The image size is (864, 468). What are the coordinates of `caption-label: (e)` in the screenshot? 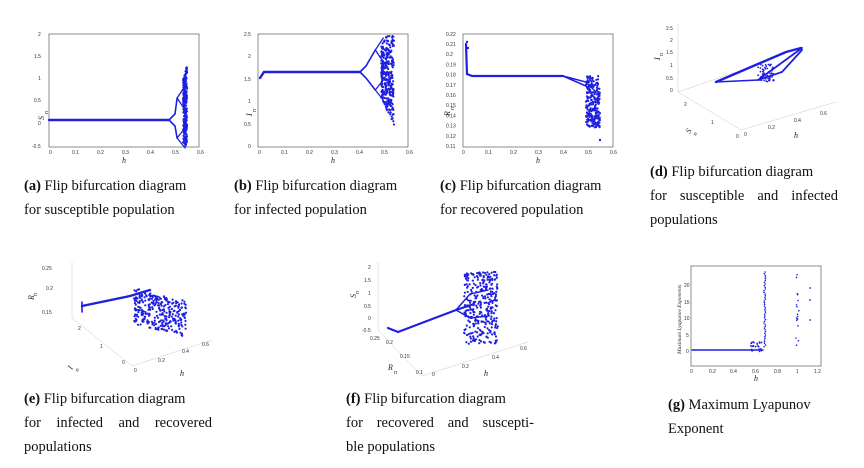 It's located at (32, 399).